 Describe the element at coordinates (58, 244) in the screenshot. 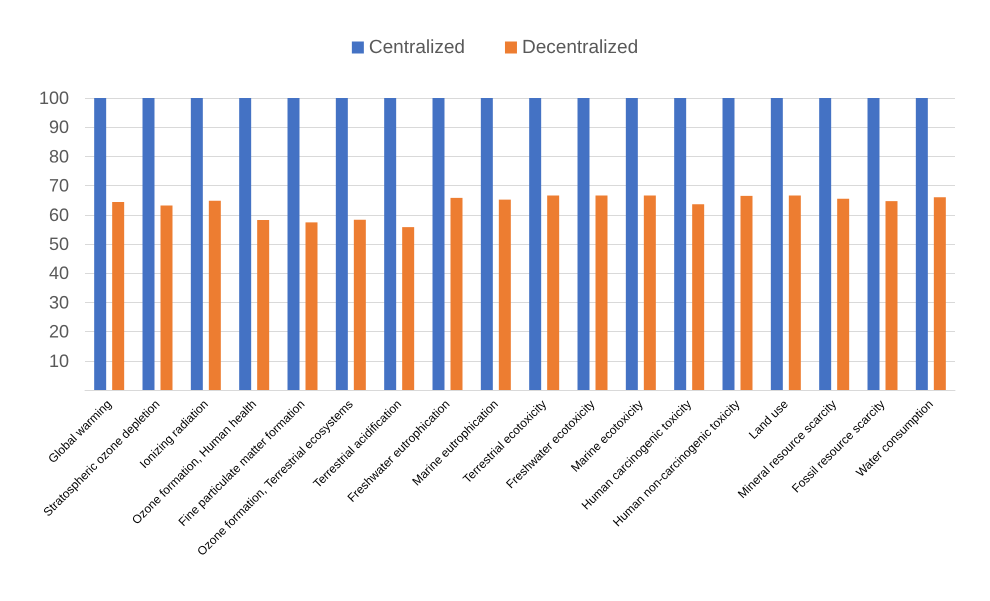

I see `y-tick-label: 50` at that location.